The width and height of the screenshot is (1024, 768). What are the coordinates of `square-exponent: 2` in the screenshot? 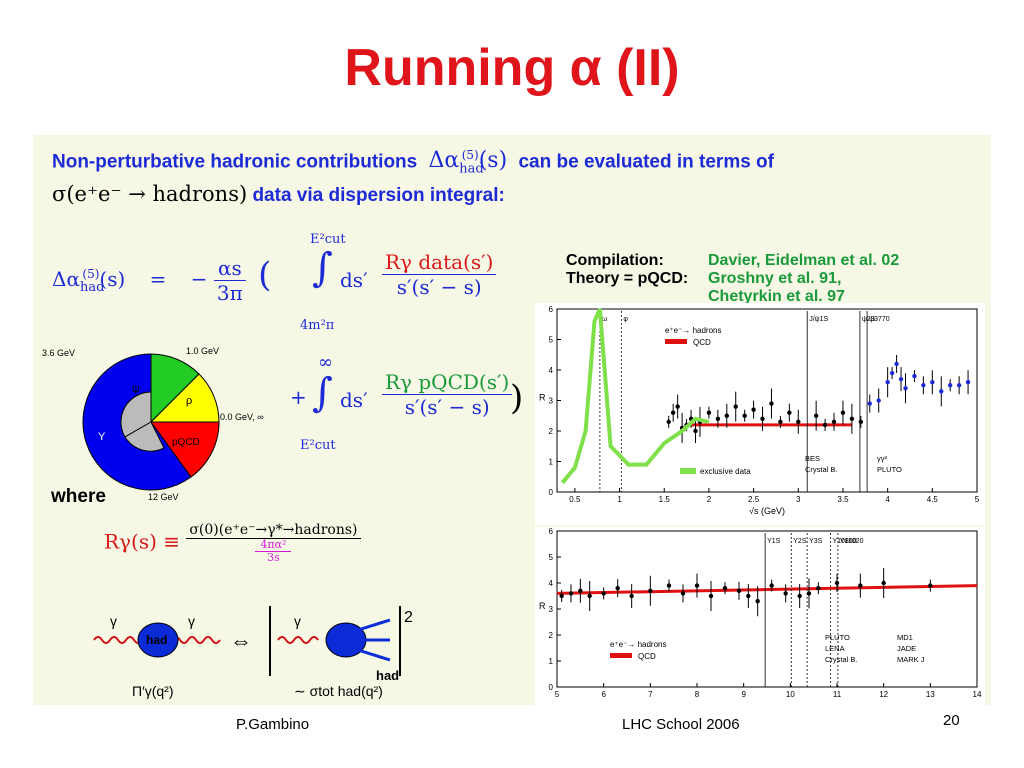 It's located at (408, 617).